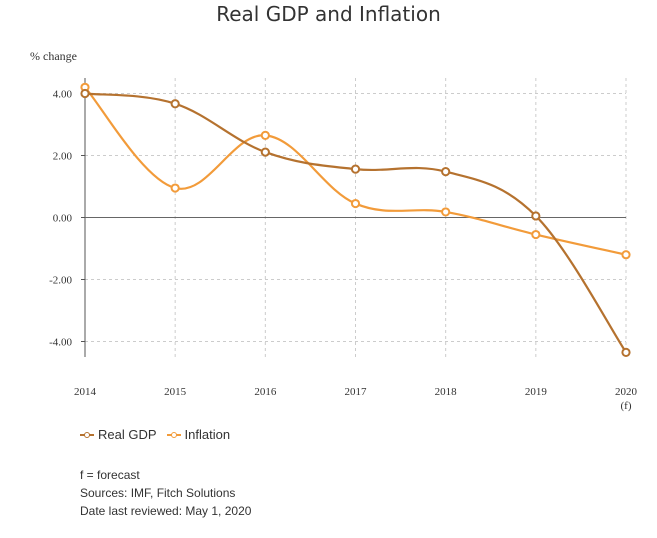  I want to click on legend-item-inflation: Inflation, so click(198, 434).